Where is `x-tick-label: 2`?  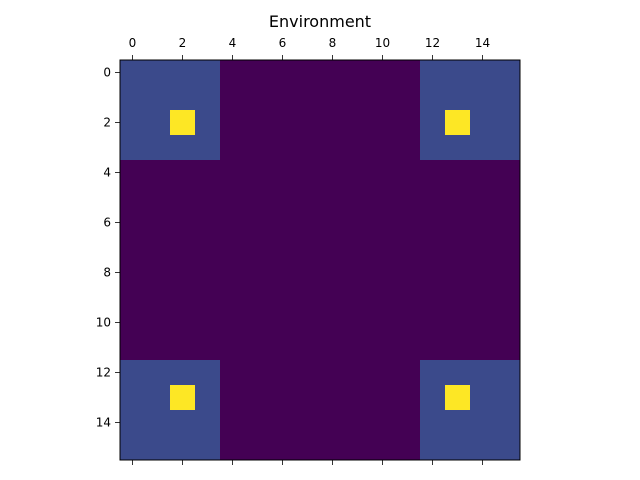
x-tick-label: 2 is located at coordinates (183, 43).